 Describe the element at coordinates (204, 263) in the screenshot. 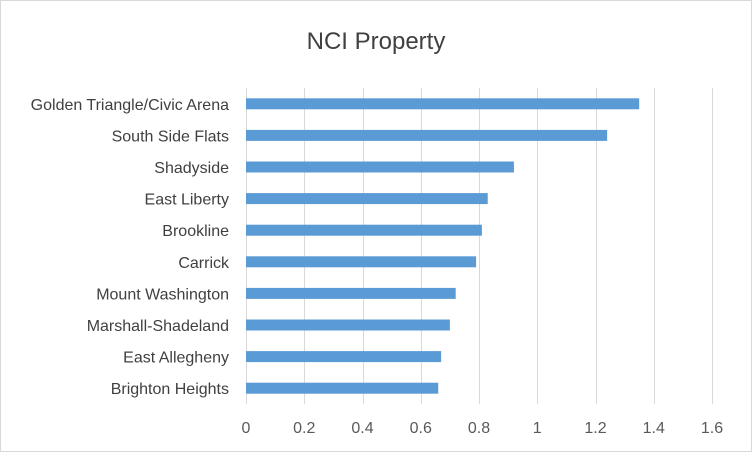

I see `category-label-5: Carrick` at that location.